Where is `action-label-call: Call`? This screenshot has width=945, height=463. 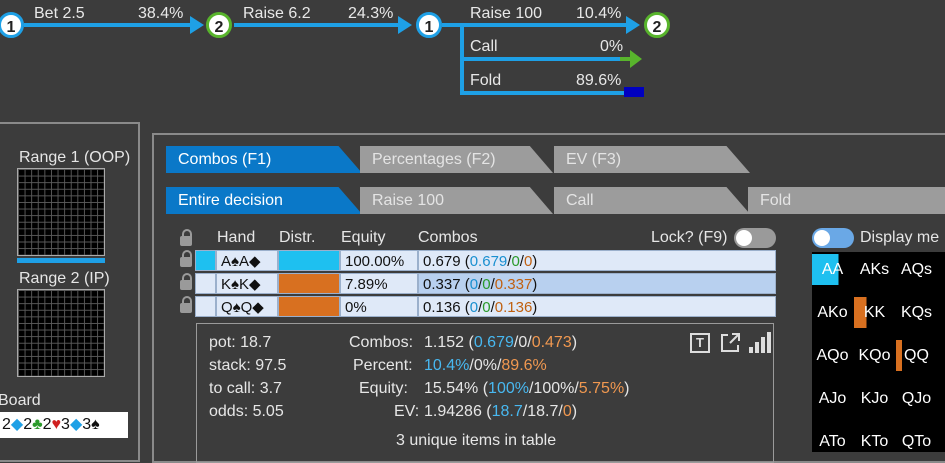
action-label-call: Call is located at coordinates (484, 46).